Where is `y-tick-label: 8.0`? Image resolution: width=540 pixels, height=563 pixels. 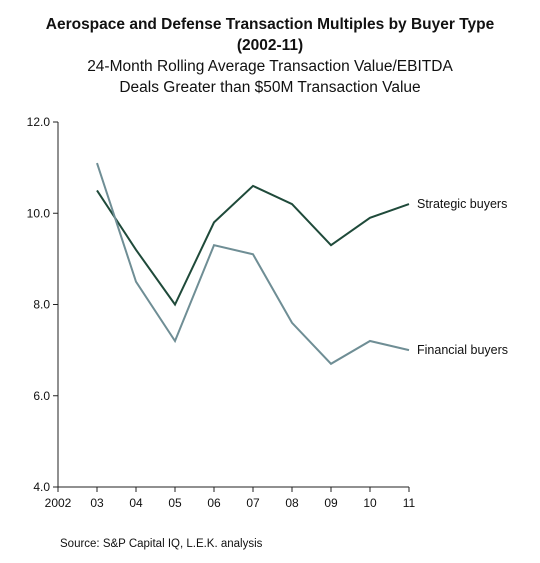
y-tick-label: 8.0 is located at coordinates (41, 305).